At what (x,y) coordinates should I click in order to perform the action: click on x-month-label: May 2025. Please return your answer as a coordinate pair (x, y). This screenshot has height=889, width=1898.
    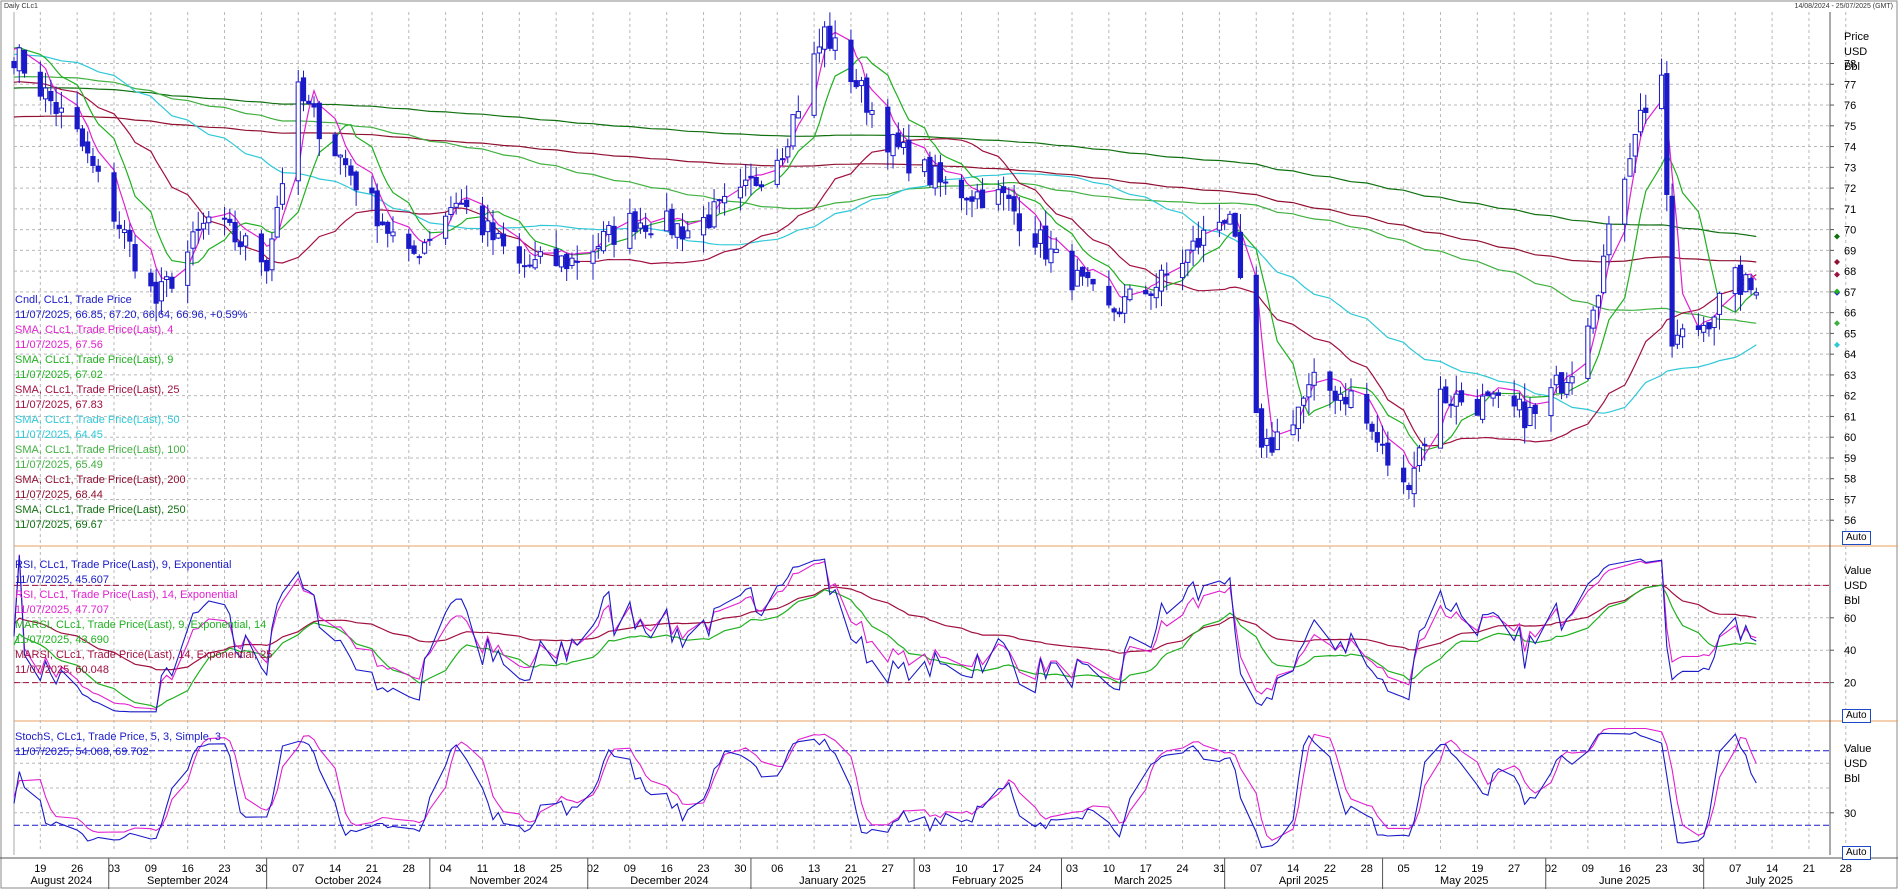
    Looking at the image, I should click on (1464, 881).